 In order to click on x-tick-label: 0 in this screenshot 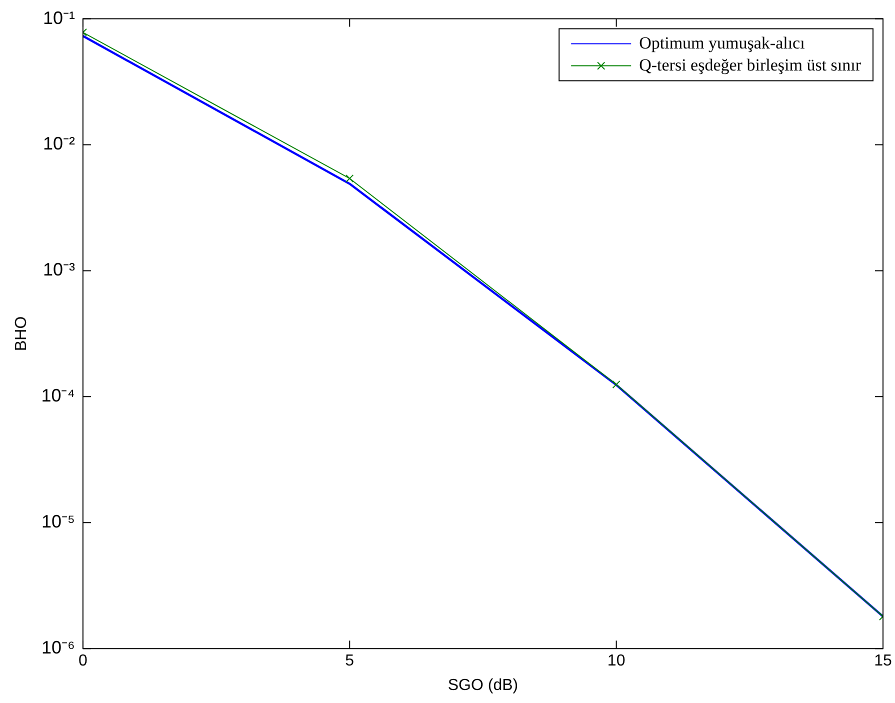, I will do `click(83, 661)`.